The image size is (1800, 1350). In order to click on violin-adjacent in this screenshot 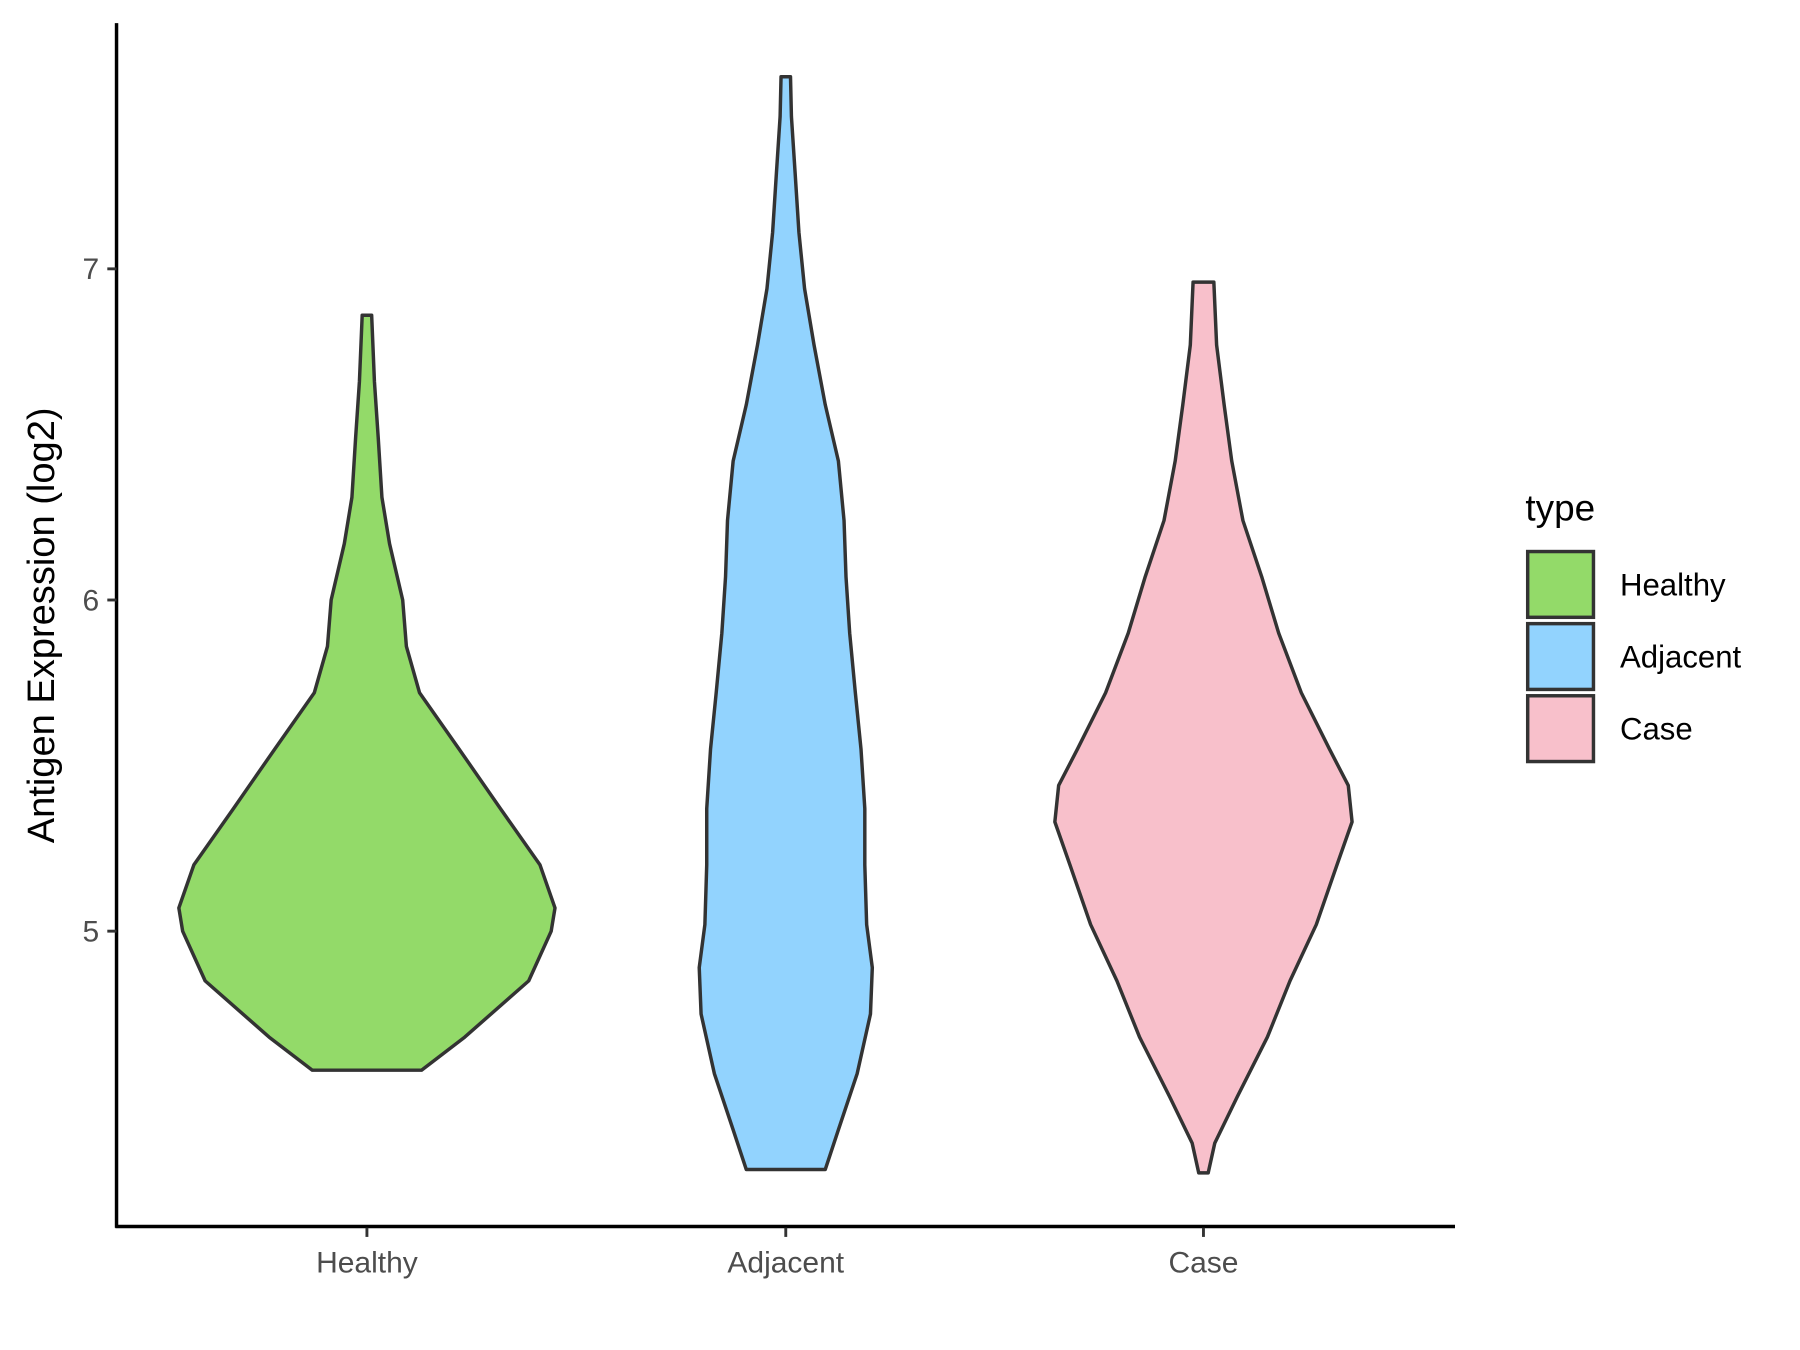, I will do `click(786, 623)`.